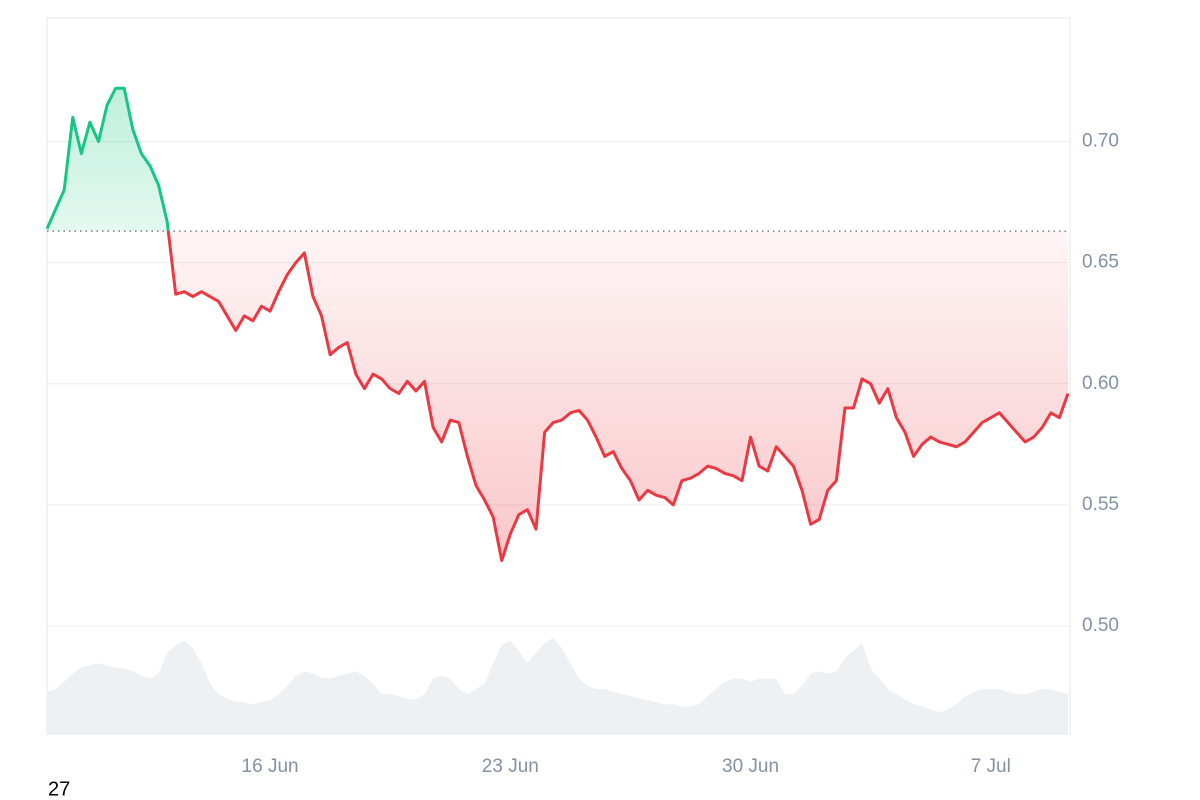 The height and width of the screenshot is (800, 1200). What do you see at coordinates (59, 789) in the screenshot?
I see `footer-text: 27` at bounding box center [59, 789].